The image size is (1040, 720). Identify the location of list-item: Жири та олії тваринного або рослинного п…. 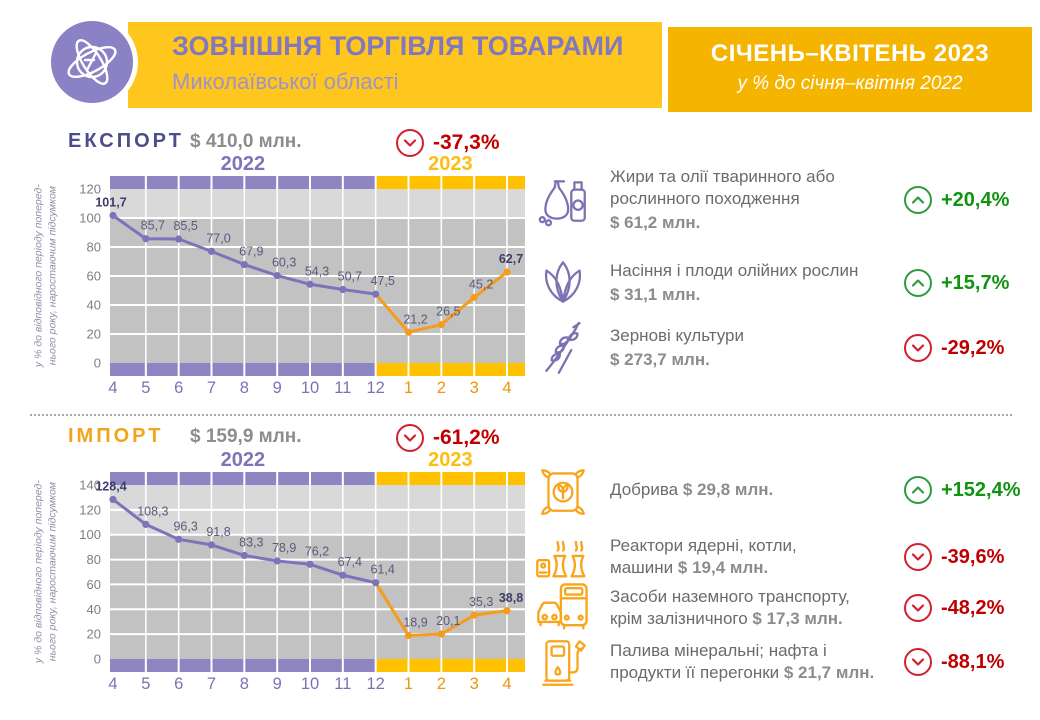
(782, 200).